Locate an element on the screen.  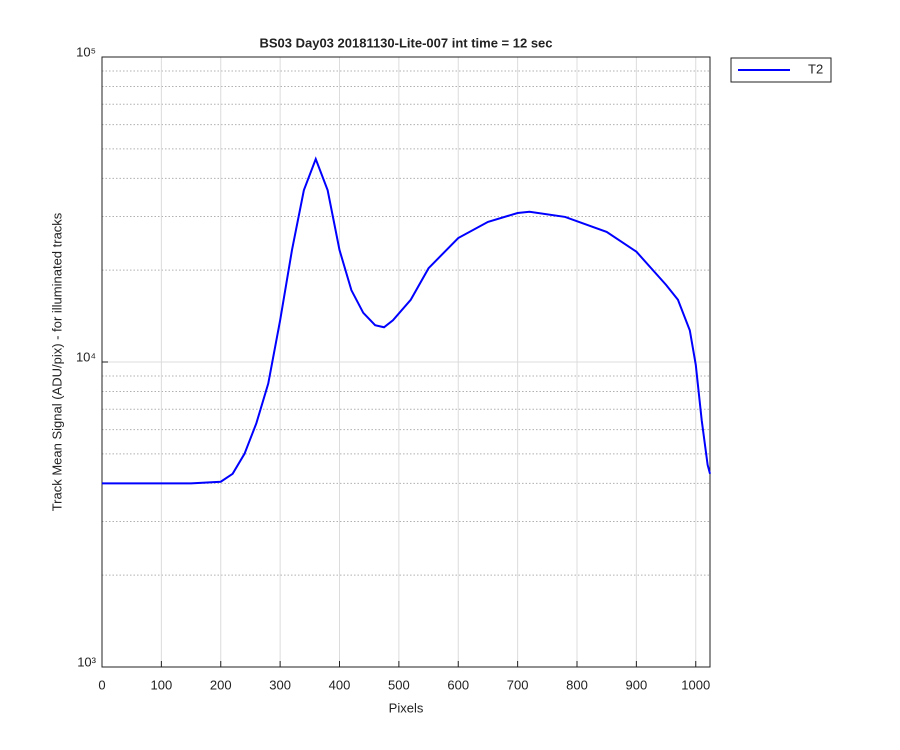
x-tick-label: 900 is located at coordinates (637, 684).